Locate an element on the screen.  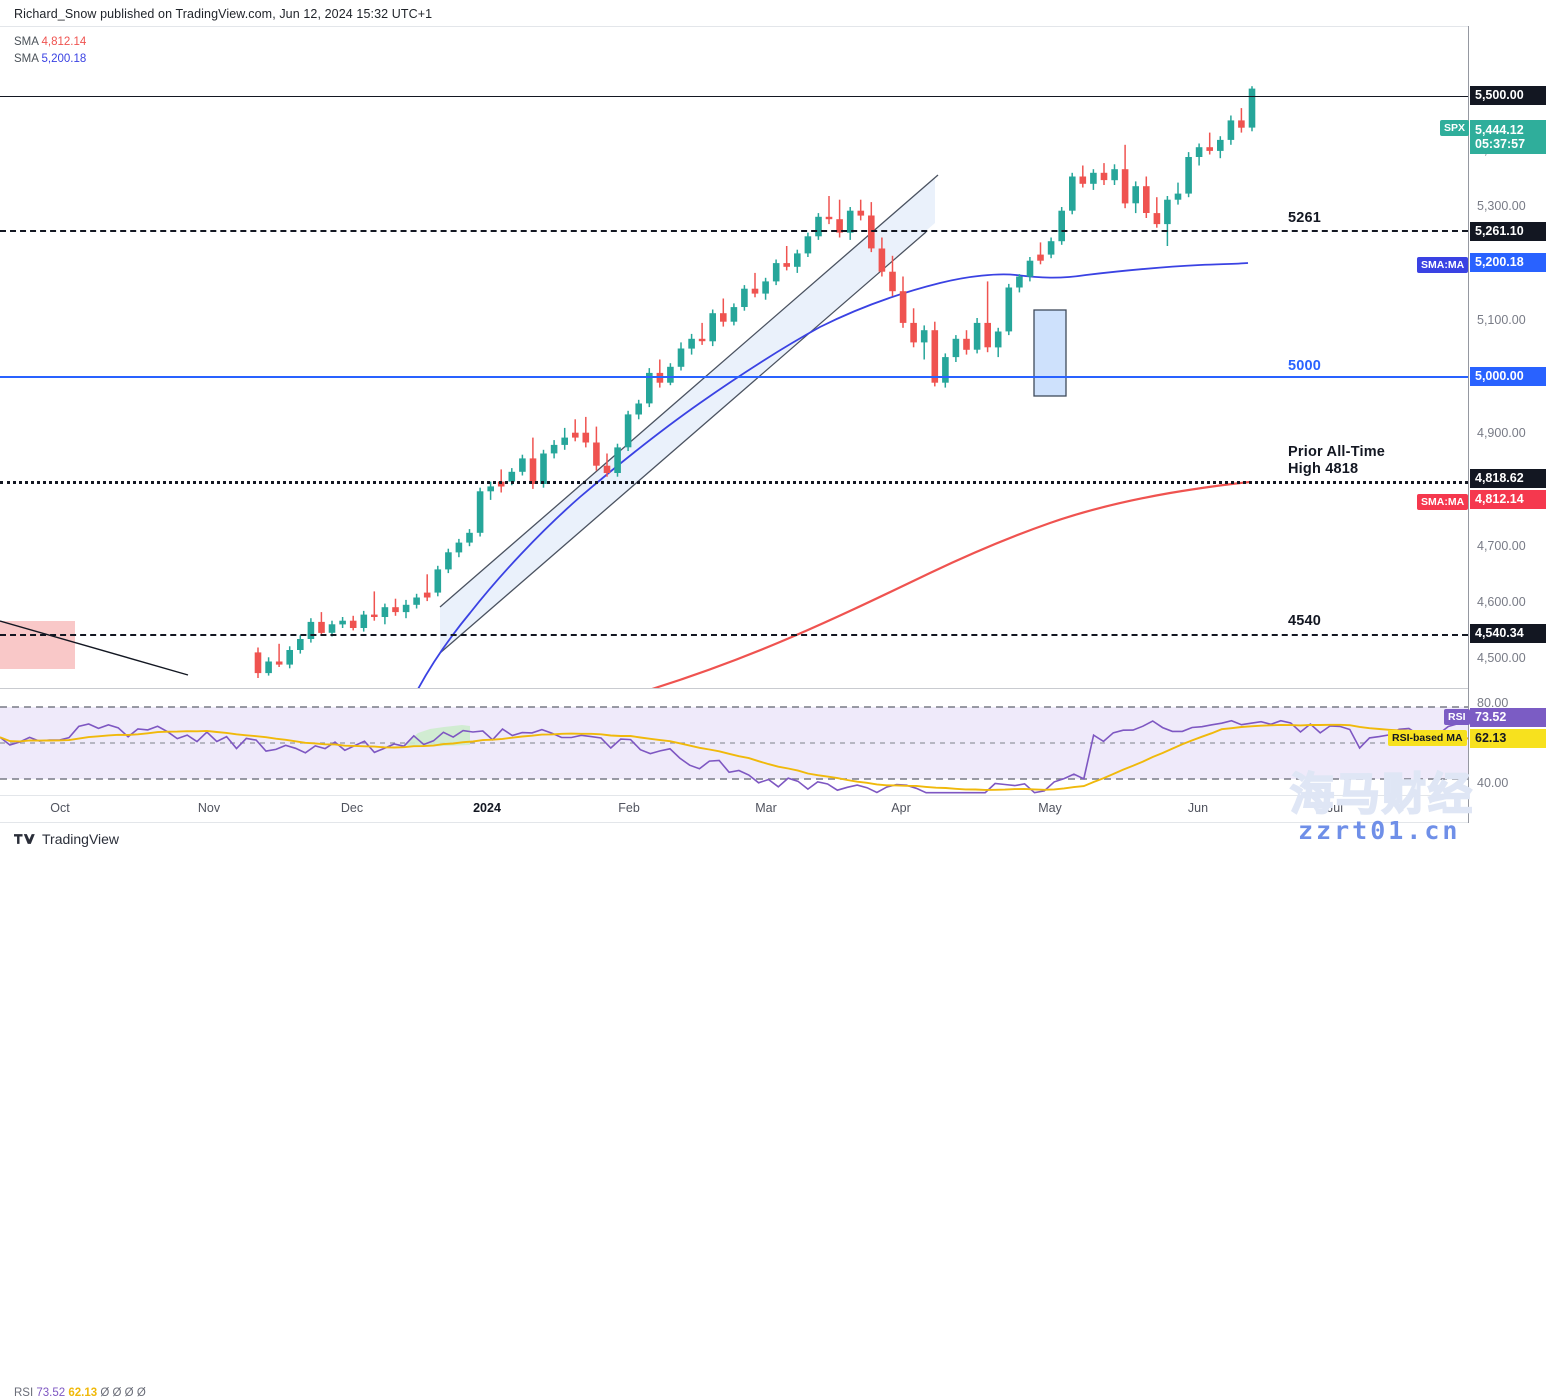
legend-sma-slow: SMA 5,200.18 is located at coordinates (50, 59).